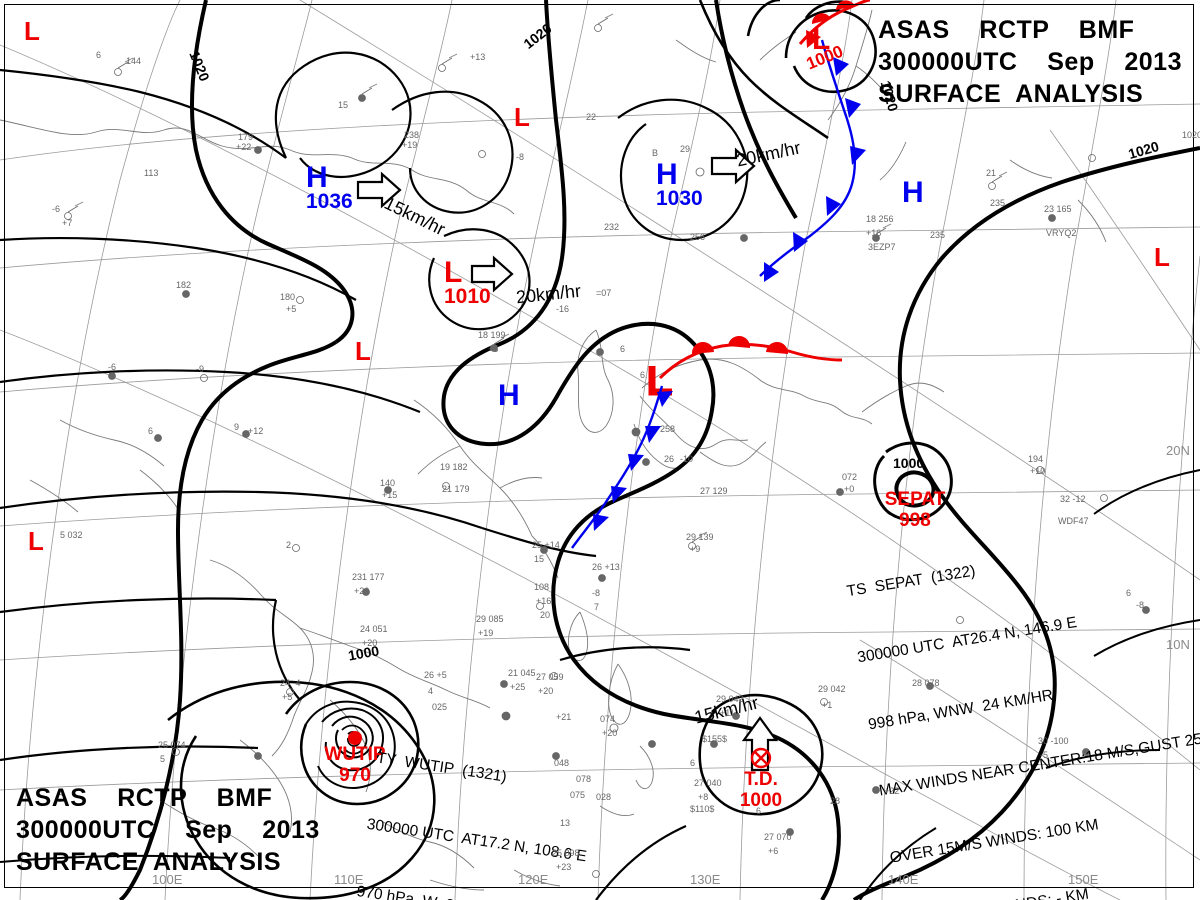 The height and width of the screenshot is (900, 1200). I want to click on lat-label-20n: 20N, so click(1178, 450).